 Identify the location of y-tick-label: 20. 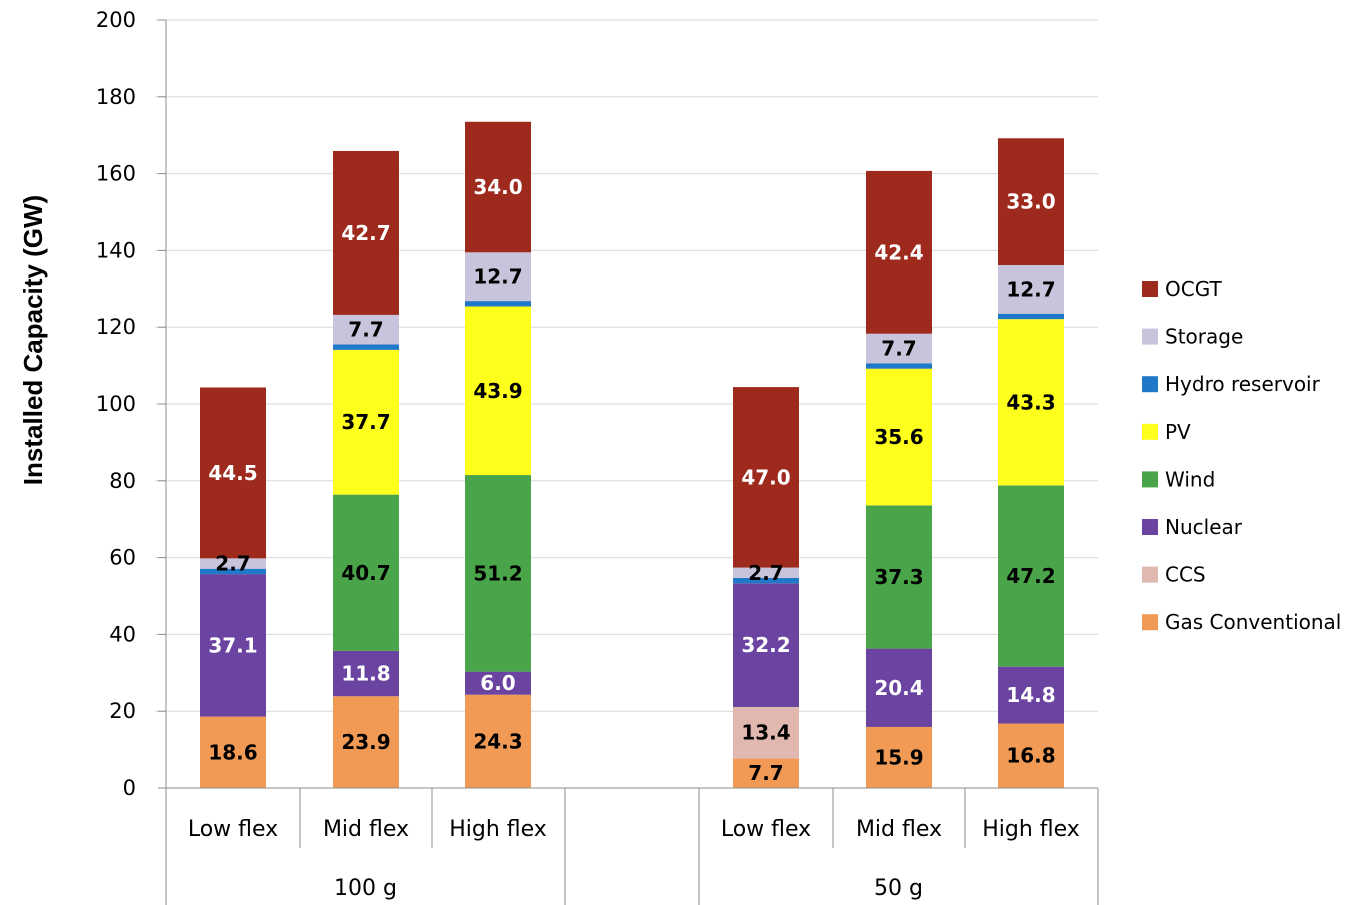
(122, 711).